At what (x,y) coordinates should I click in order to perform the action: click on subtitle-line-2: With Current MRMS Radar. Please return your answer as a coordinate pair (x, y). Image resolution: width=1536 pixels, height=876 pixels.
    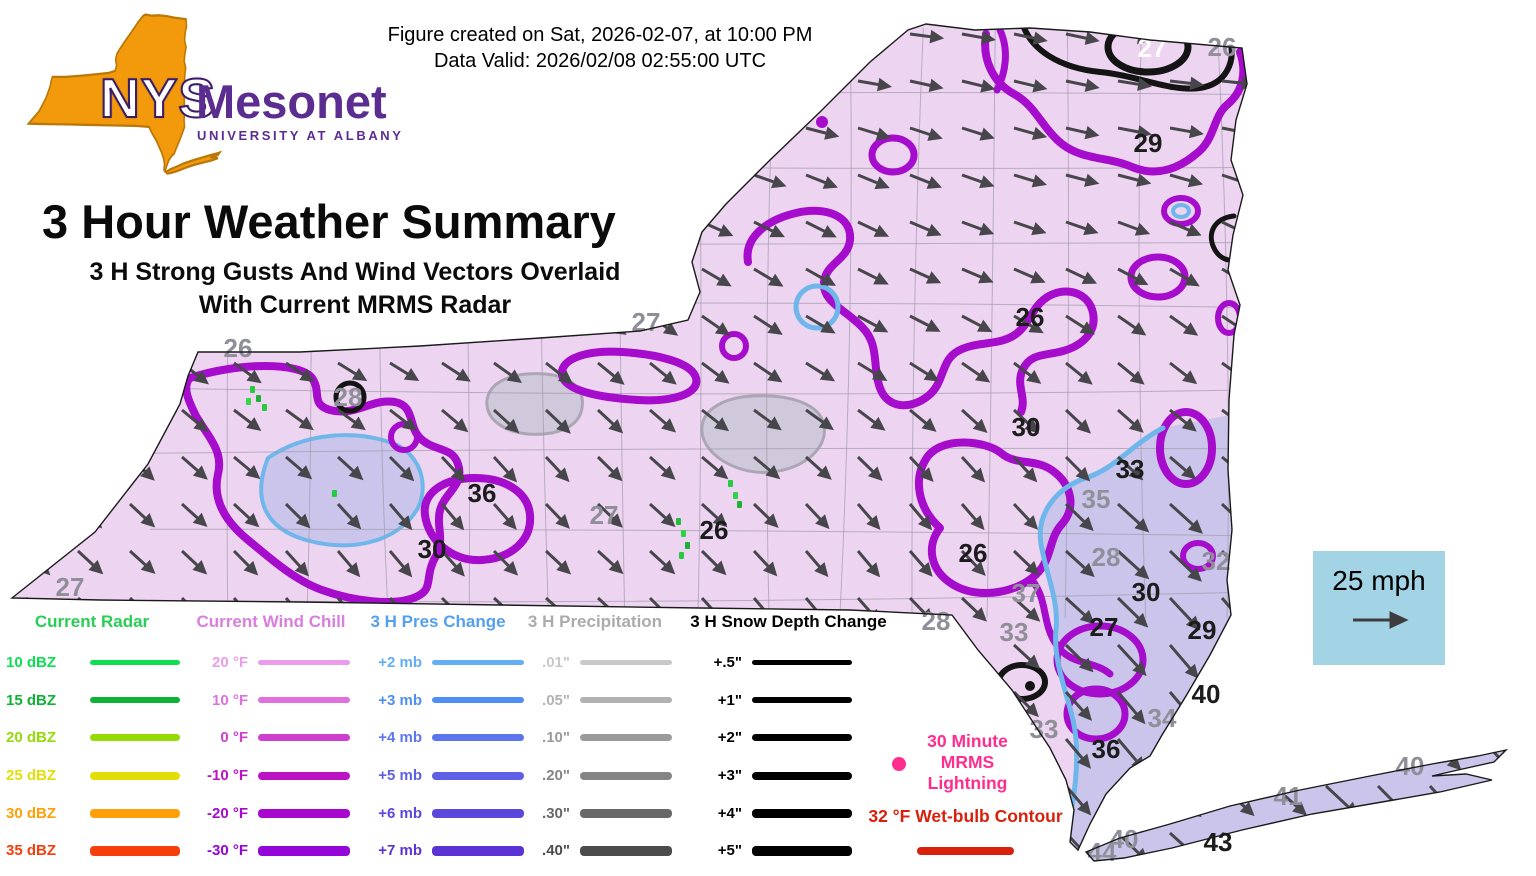
    Looking at the image, I should click on (355, 305).